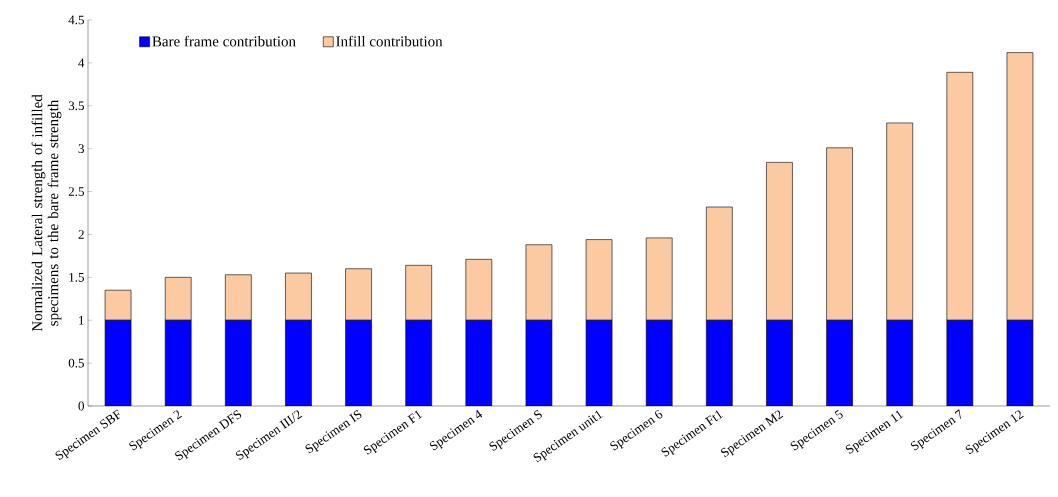 This screenshot has height=497, width=1058. Describe the element at coordinates (81, 320) in the screenshot. I see `y-tick-label: 1` at that location.